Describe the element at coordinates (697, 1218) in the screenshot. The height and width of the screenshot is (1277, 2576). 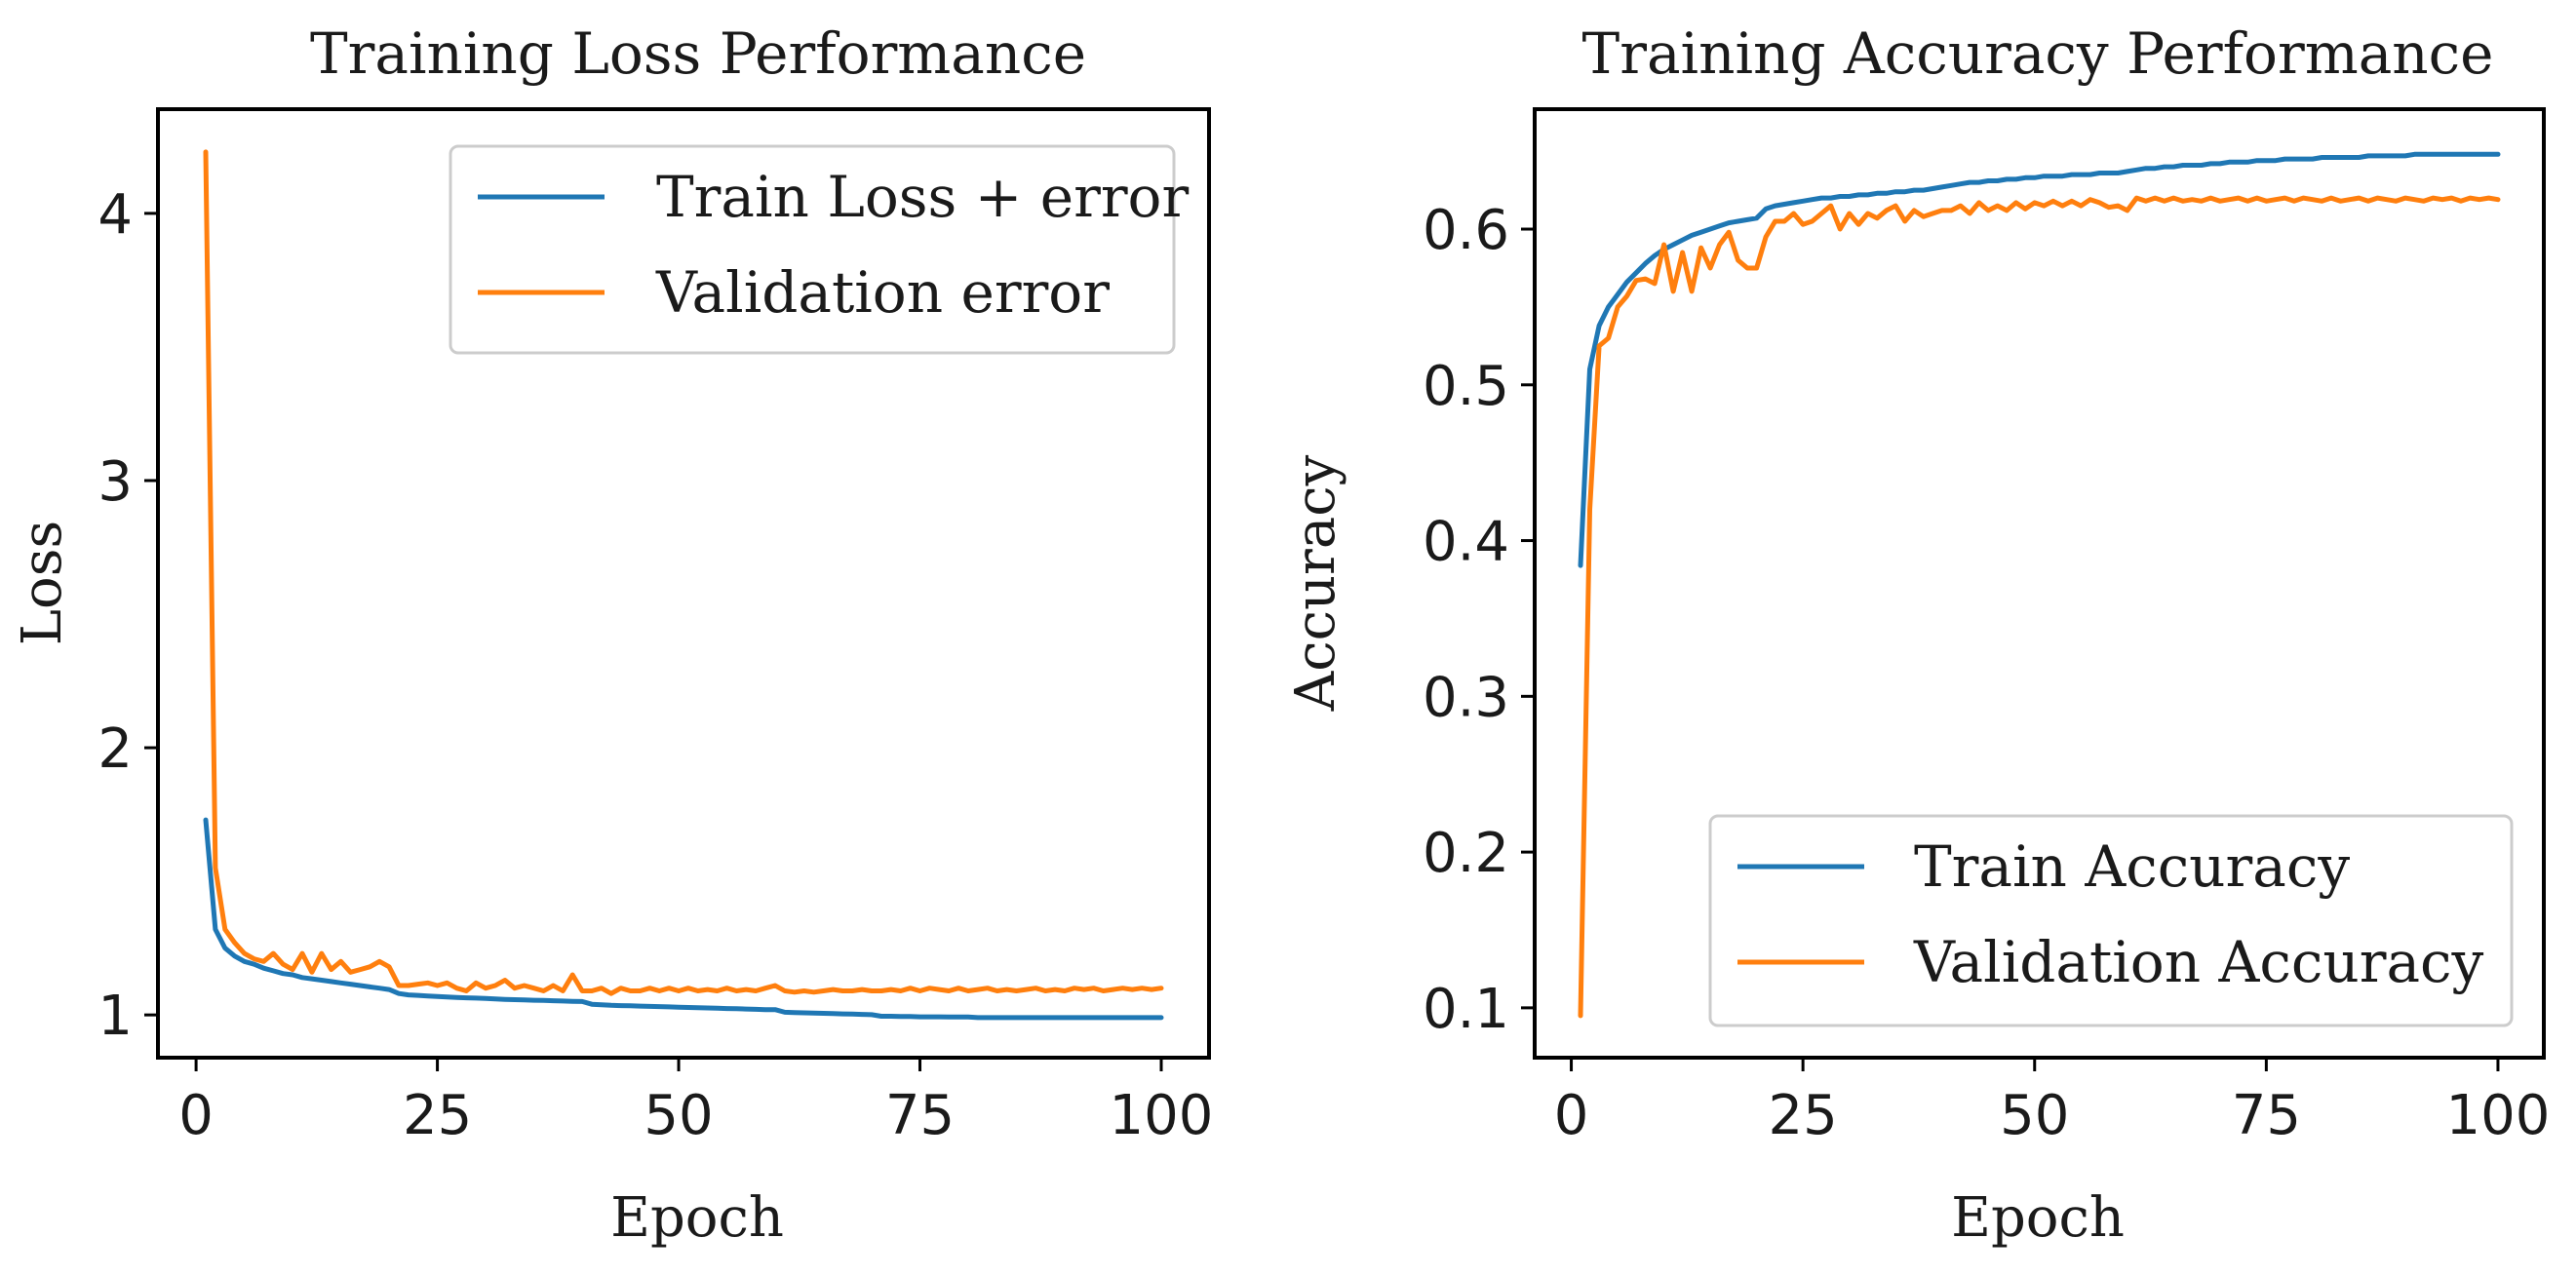
I see `loss-x-axis-label: Epoch` at that location.